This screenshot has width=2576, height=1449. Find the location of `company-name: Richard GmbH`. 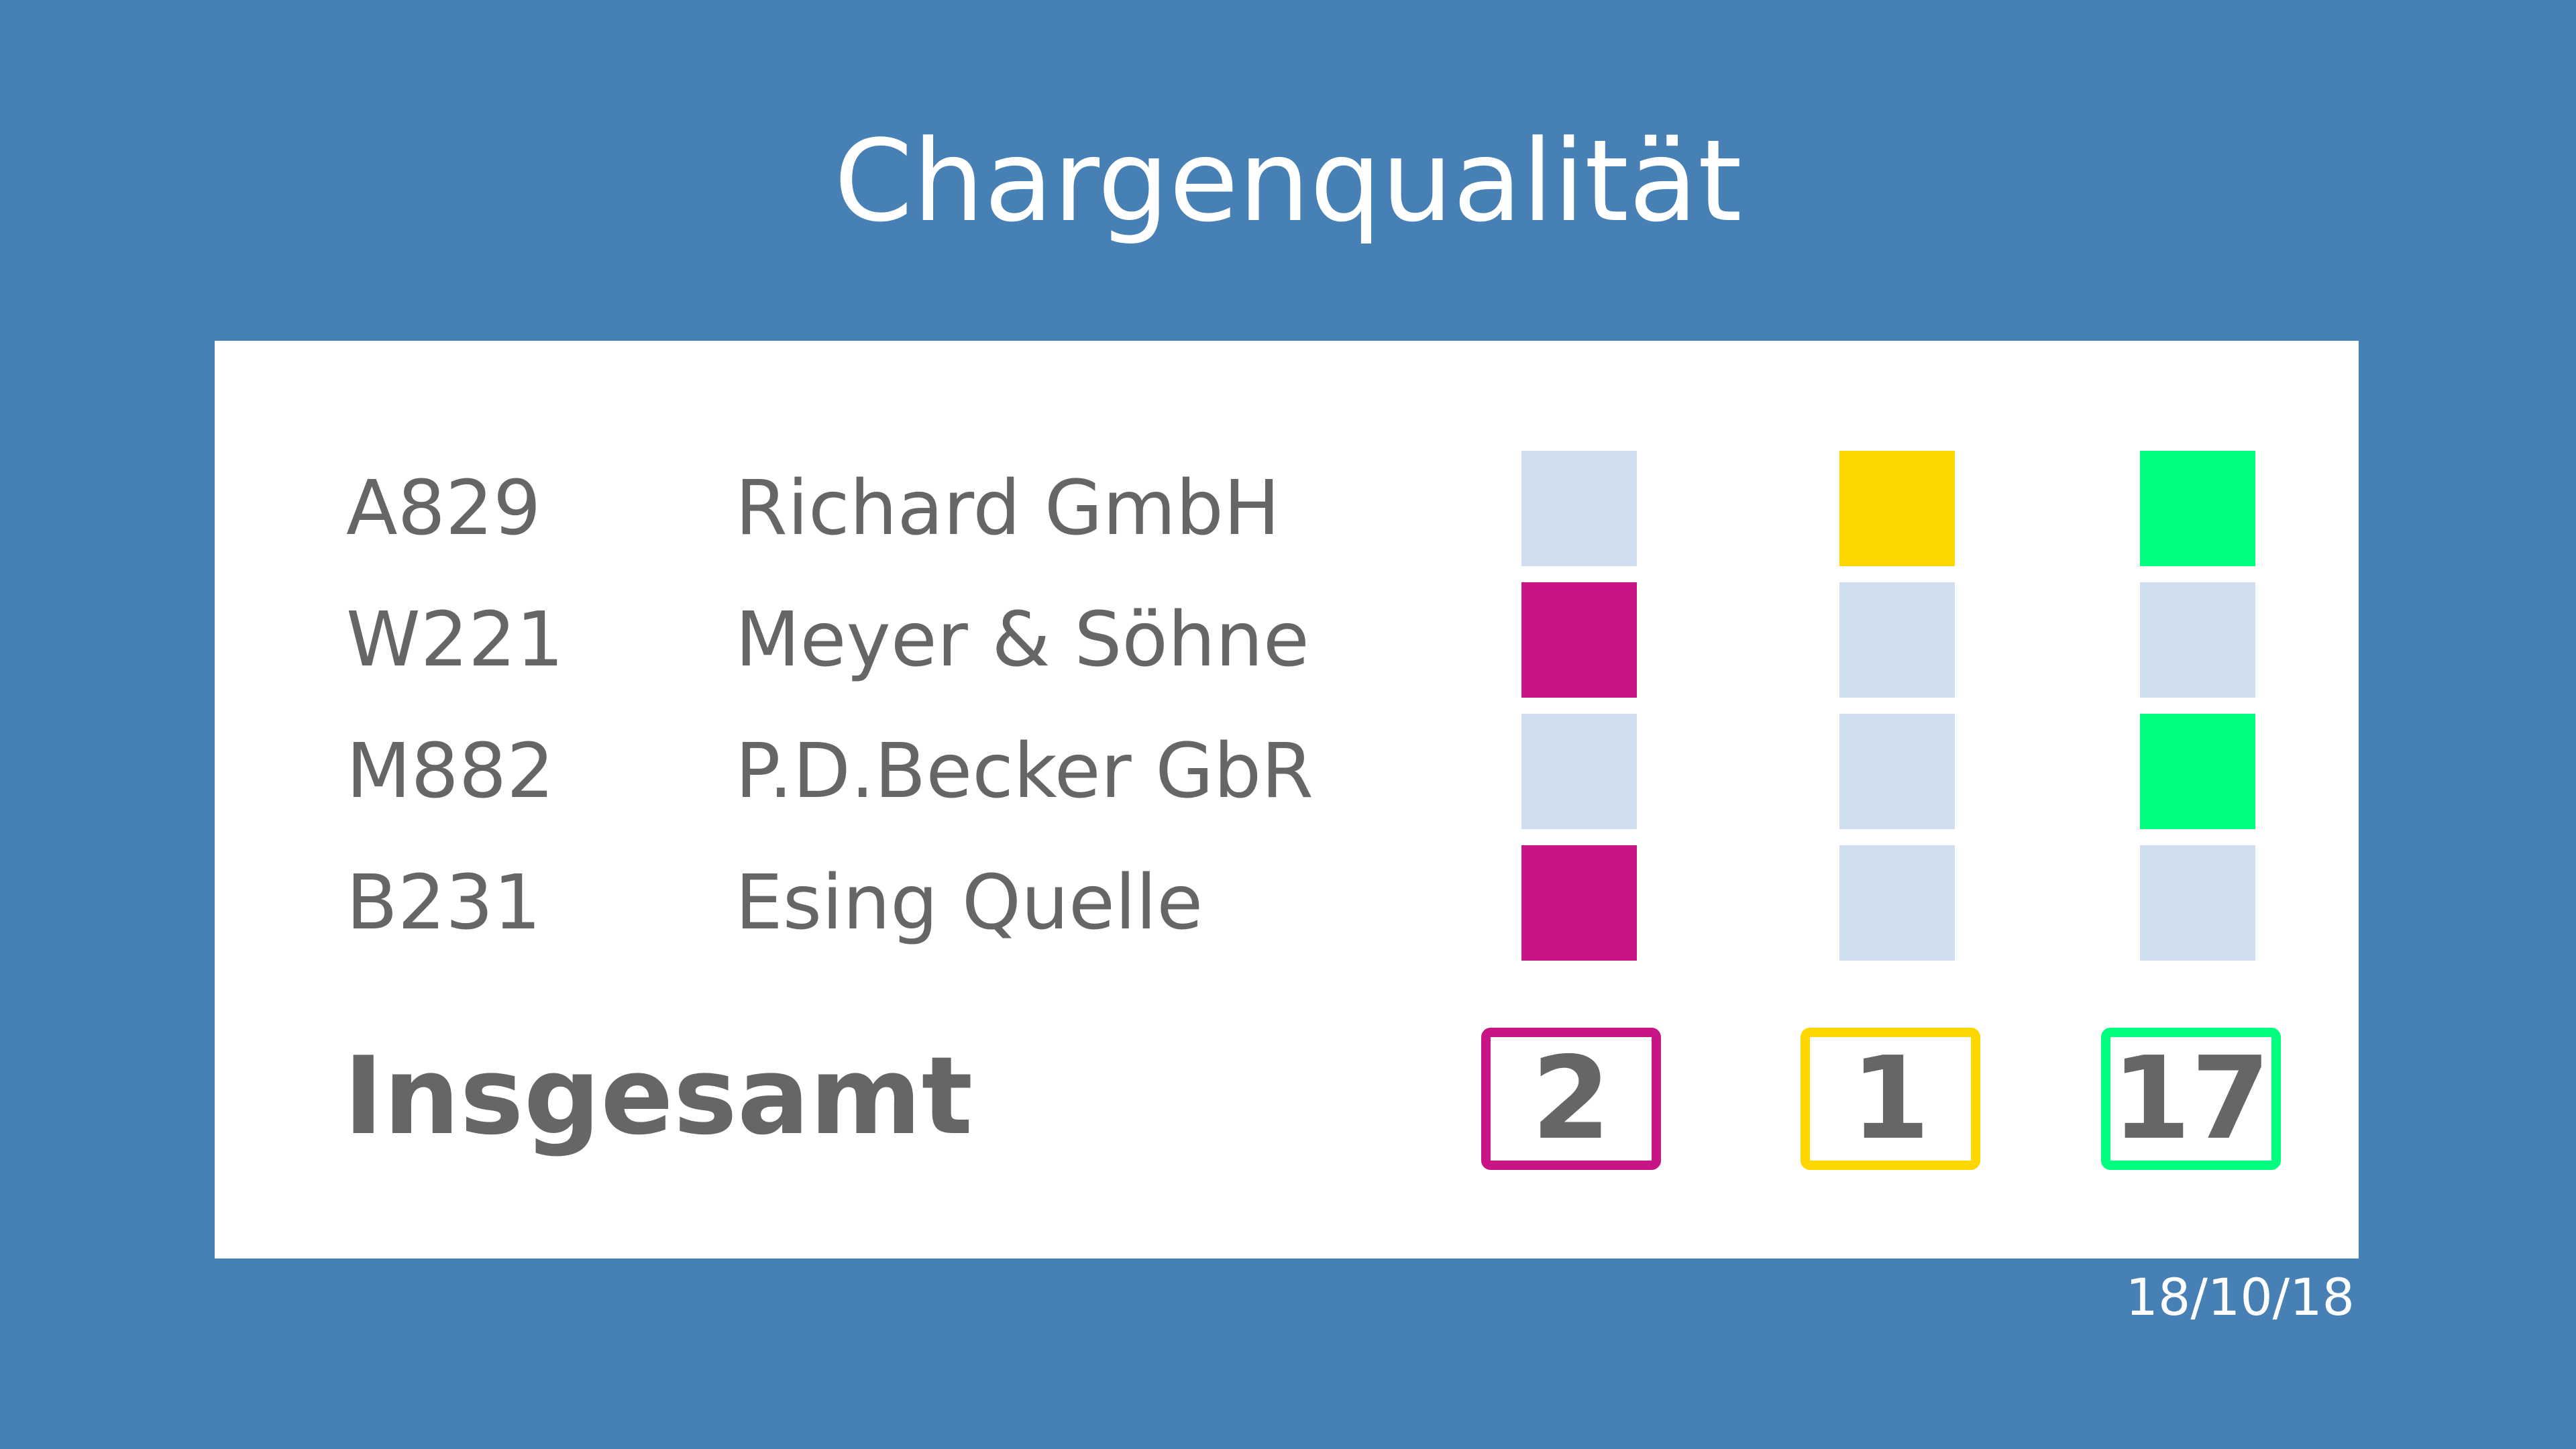

company-name: Richard GmbH is located at coordinates (1008, 508).